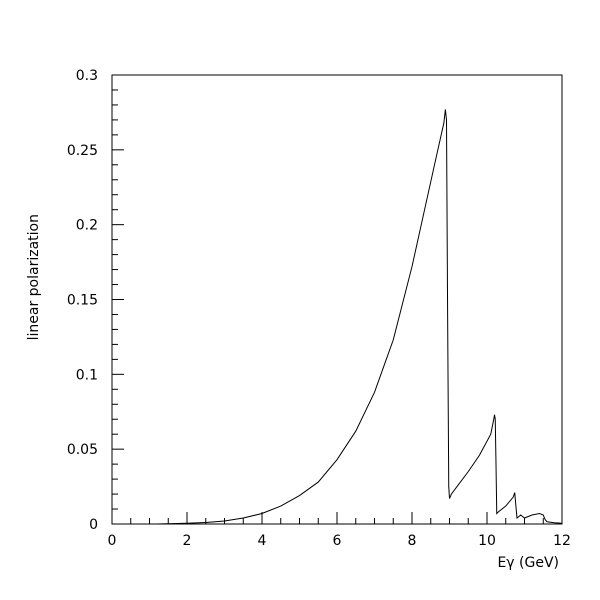 The width and height of the screenshot is (600, 600). Describe the element at coordinates (528, 563) in the screenshot. I see `x-axis-title: Eγ (GeV)` at that location.